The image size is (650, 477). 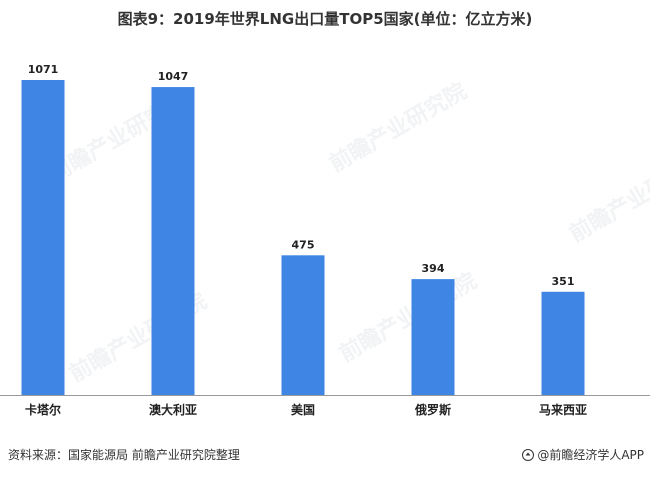 What do you see at coordinates (173, 409) in the screenshot?
I see `x-tick-label-2: 澳大利亚` at bounding box center [173, 409].